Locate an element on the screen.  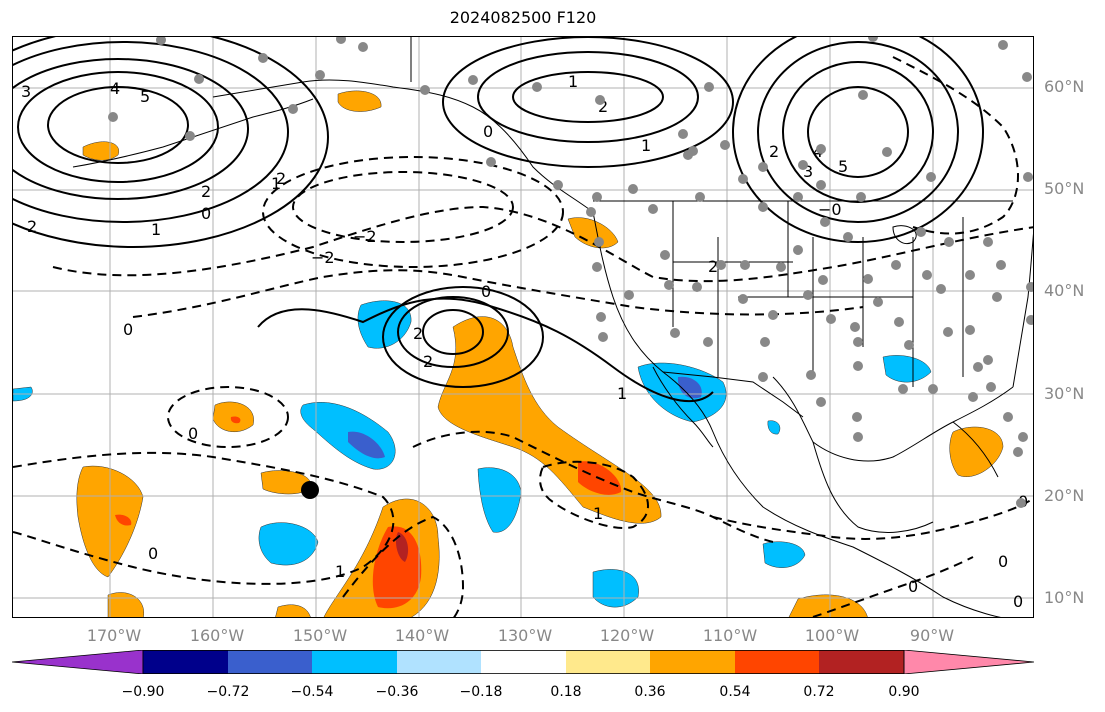
colorbar-tick-label: 0.72 is located at coordinates (819, 692).